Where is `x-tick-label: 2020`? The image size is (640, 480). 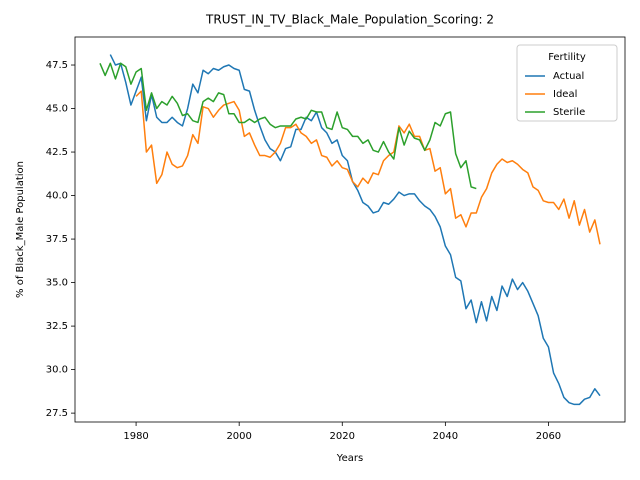 x-tick-label: 2020 is located at coordinates (342, 436).